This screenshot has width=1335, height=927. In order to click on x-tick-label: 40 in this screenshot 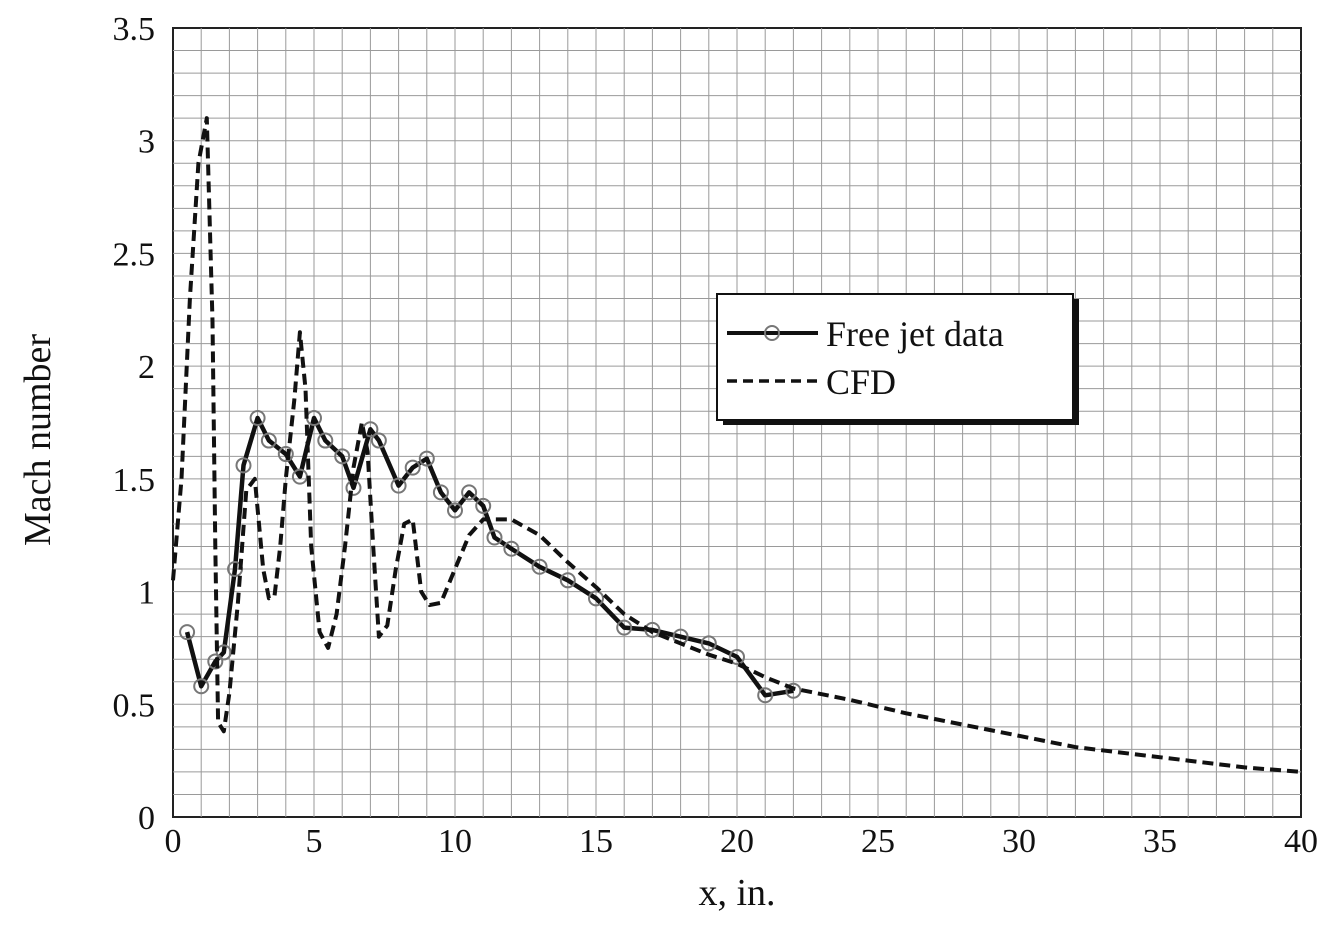, I will do `click(1301, 841)`.